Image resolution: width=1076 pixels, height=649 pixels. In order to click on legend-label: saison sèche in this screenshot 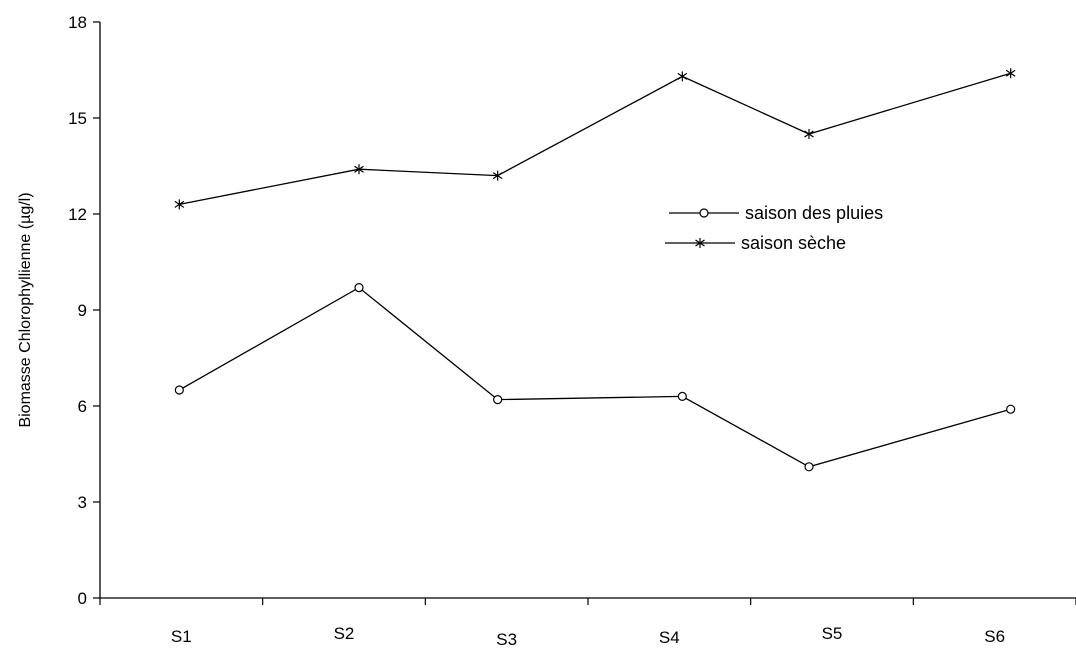, I will do `click(793, 243)`.